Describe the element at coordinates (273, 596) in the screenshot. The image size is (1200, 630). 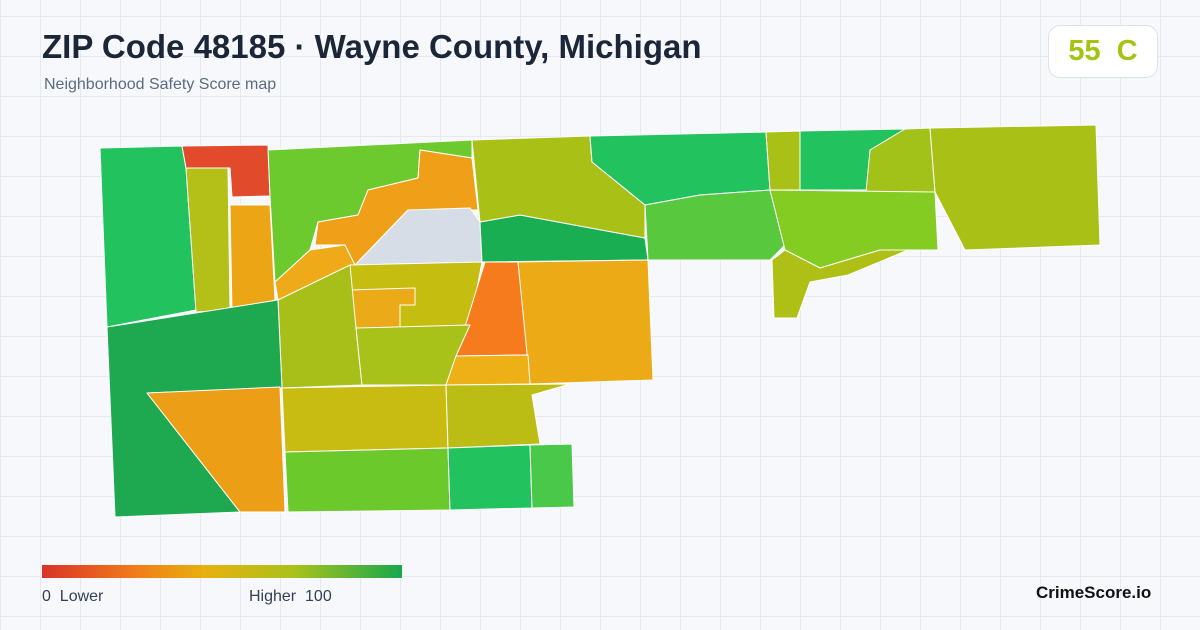
I see `legend-max-label: Higher` at that location.